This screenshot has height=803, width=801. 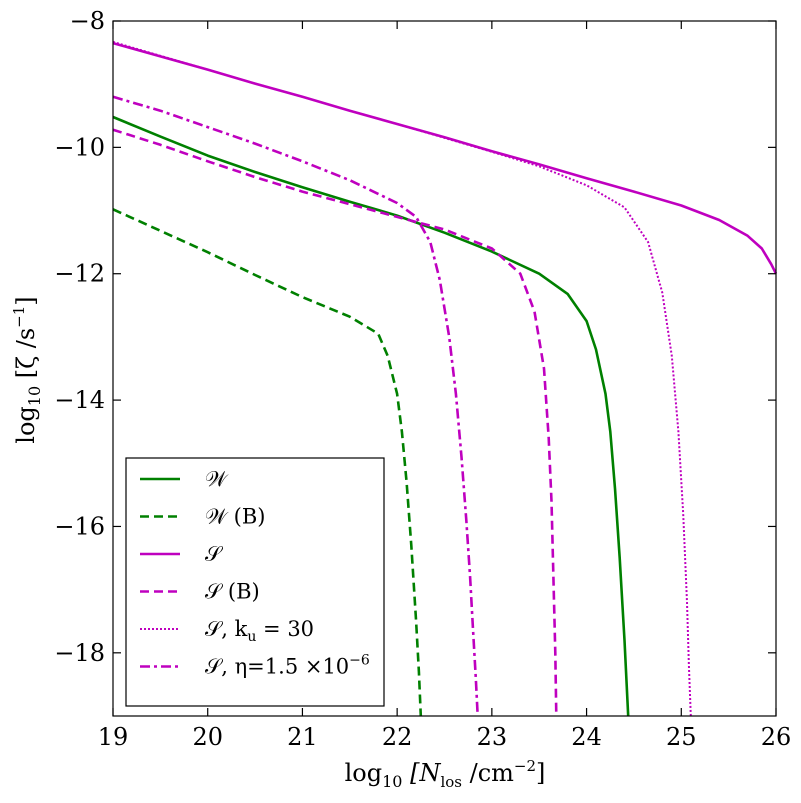 What do you see at coordinates (207, 737) in the screenshot?
I see `x-tick-label: 20` at bounding box center [207, 737].